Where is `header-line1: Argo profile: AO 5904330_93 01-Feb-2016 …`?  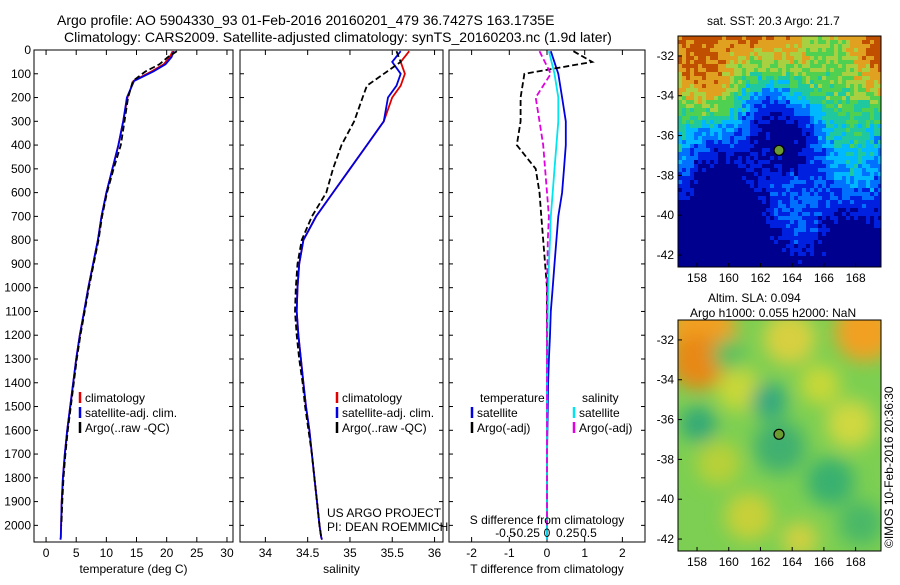 header-line1: Argo profile: AO 5904330_93 01-Feb-2016 … is located at coordinates (305, 20).